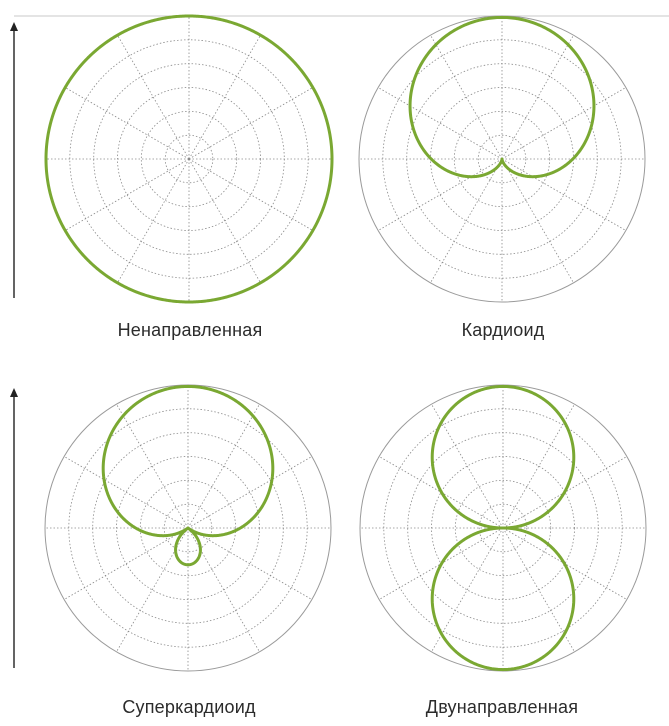  I want to click on cardioid-pattern-curve, so click(502, 97).